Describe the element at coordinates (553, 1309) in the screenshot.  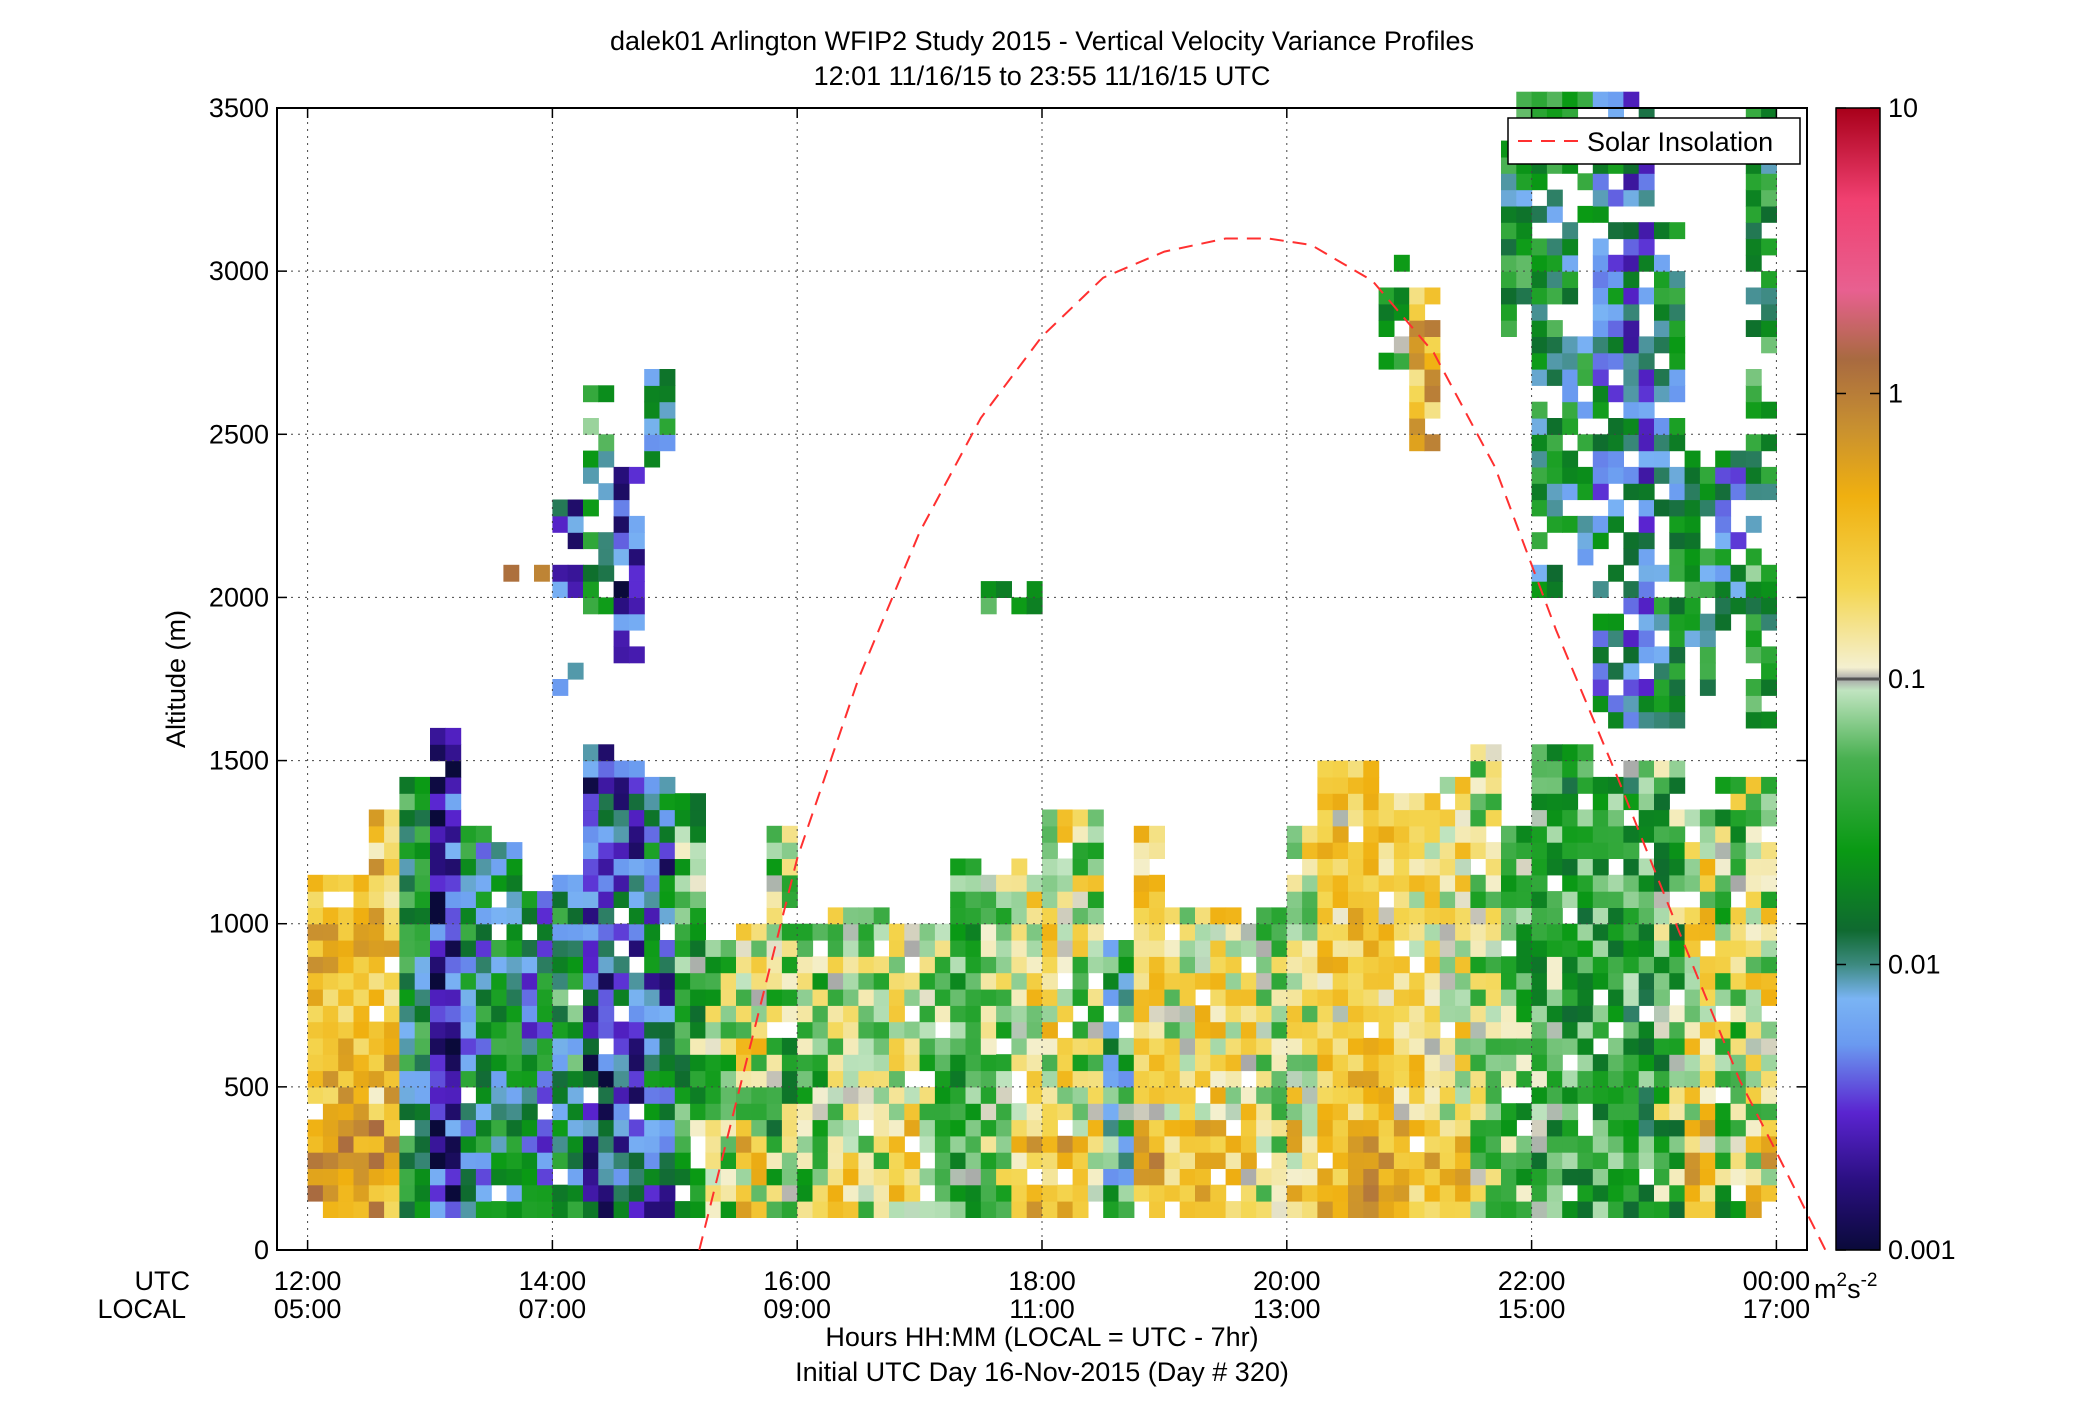
I see `x-tick-label-local: 07:00` at that location.